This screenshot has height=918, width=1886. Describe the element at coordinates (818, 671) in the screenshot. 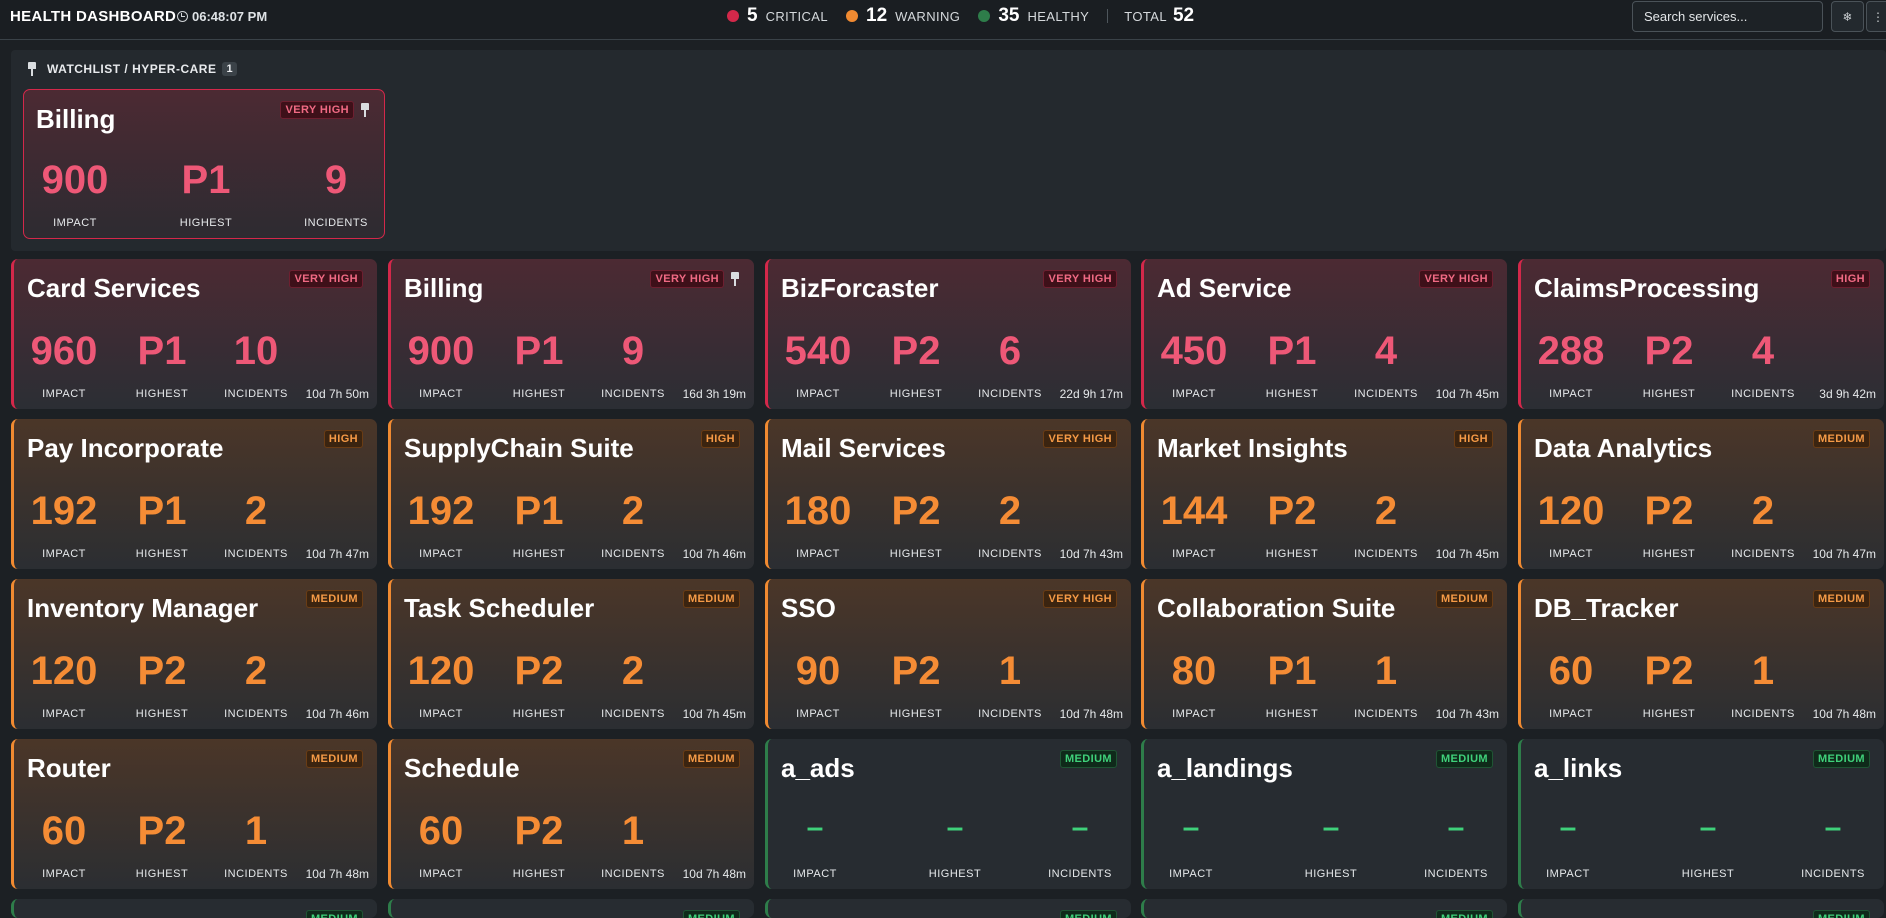

I see `impact-value: 90` at that location.